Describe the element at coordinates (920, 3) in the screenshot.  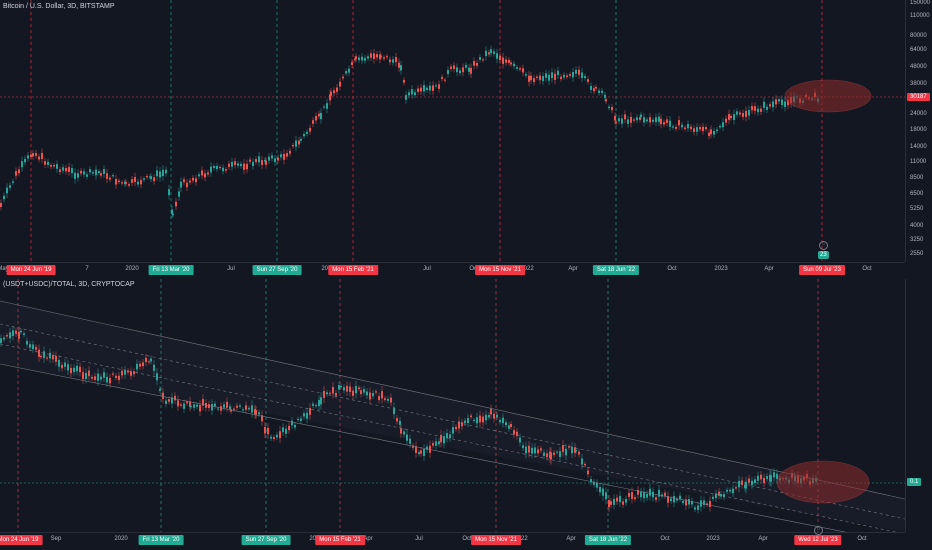
I see `price-tick-label: 150000` at that location.